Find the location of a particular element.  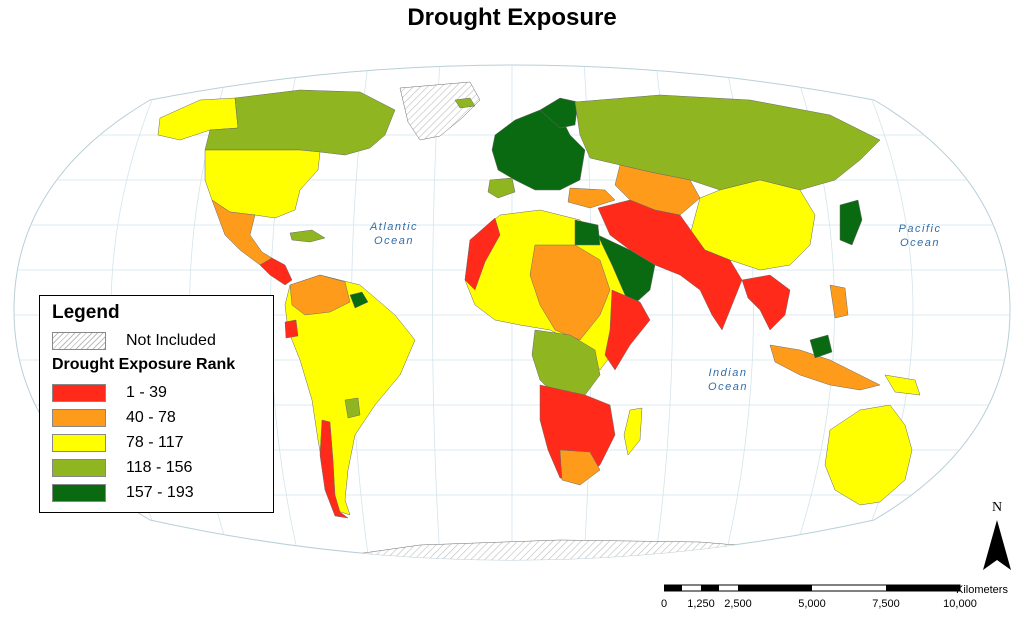

scale-tick-label: 7,500 is located at coordinates (886, 604).